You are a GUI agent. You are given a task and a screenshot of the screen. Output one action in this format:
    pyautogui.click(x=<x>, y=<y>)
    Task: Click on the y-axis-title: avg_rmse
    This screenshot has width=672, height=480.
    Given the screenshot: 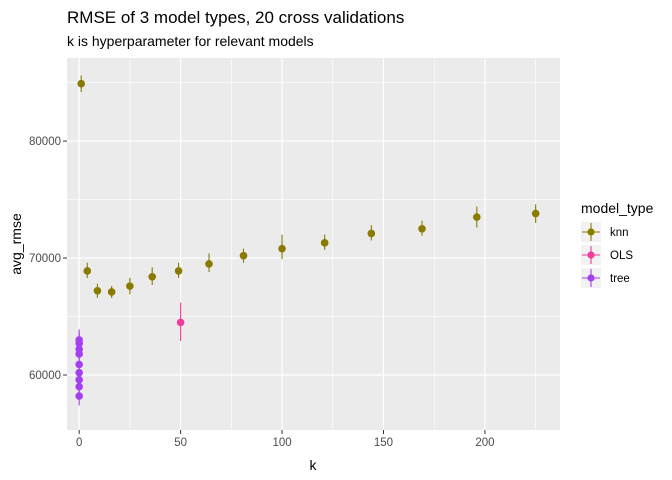 What is the action you would take?
    pyautogui.click(x=16, y=244)
    